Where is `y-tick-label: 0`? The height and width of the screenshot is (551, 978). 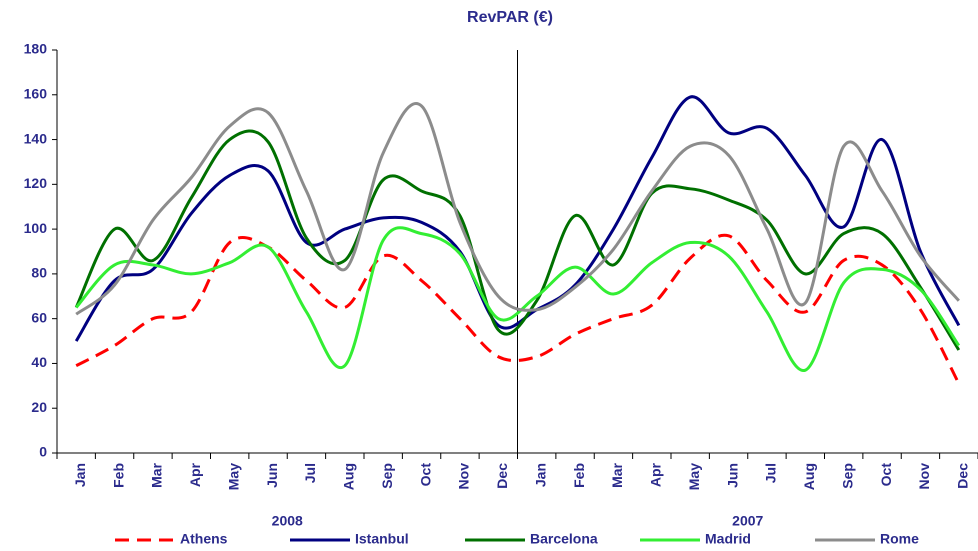 y-tick-label: 0 is located at coordinates (43, 452).